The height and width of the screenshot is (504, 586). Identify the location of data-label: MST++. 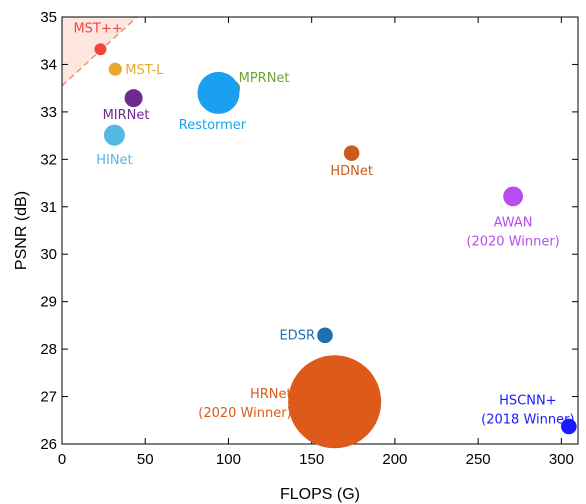
(97, 28).